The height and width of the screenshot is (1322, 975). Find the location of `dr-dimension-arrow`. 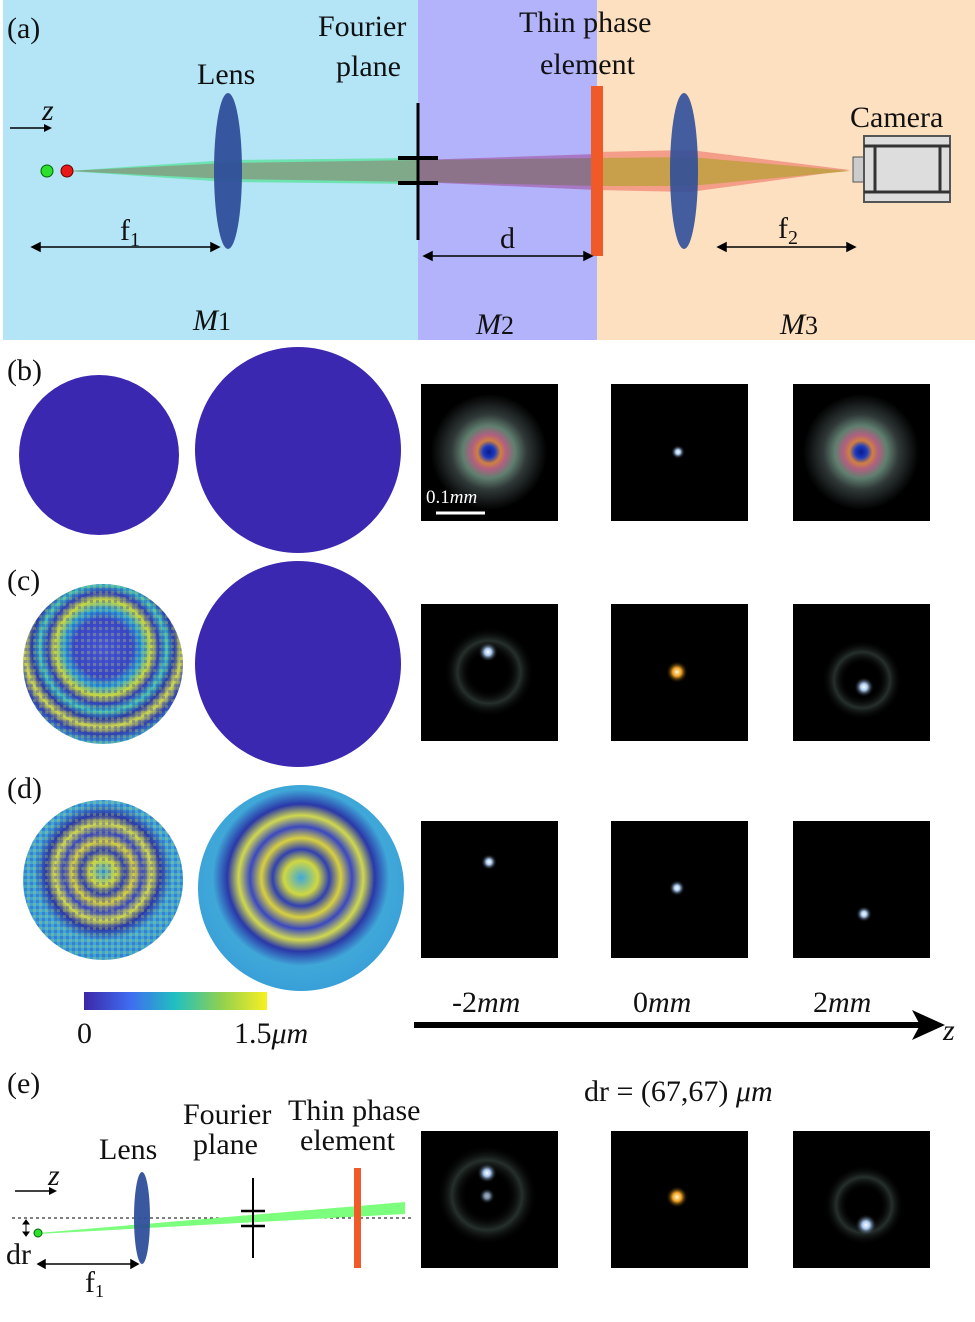

dr-dimension-arrow is located at coordinates (26, 1228).